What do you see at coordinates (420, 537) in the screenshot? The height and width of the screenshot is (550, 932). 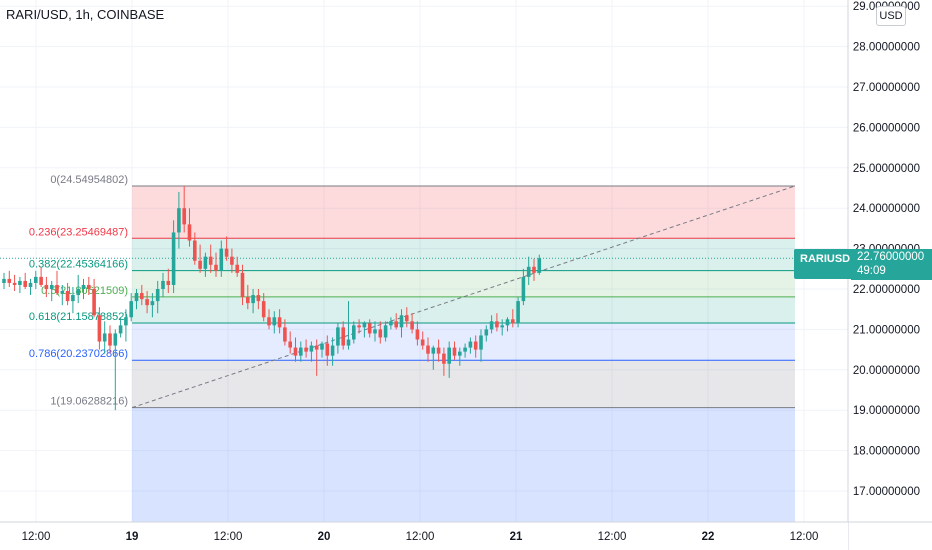 I see `time-tick-label: 12:00` at bounding box center [420, 537].